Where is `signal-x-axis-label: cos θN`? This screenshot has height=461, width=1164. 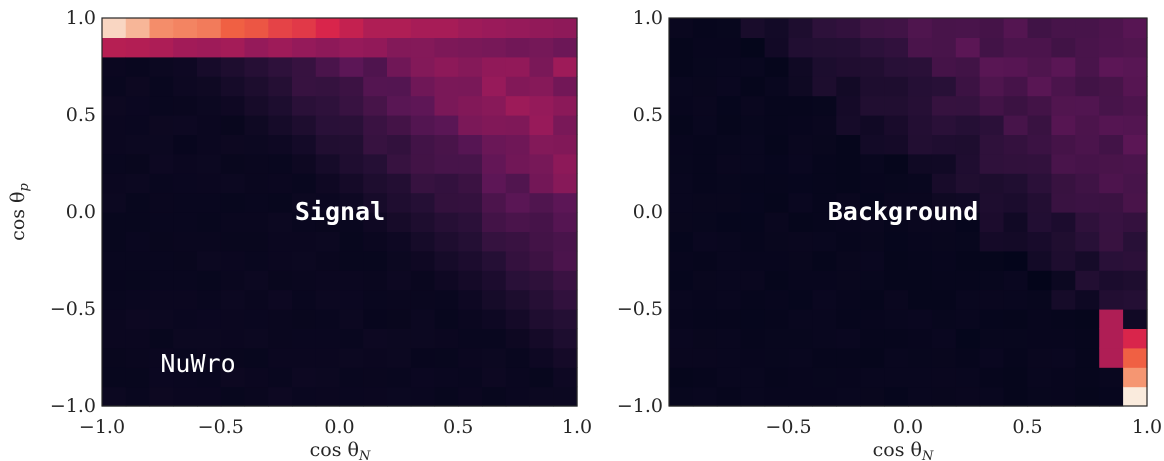 signal-x-axis-label: cos θN is located at coordinates (340, 450).